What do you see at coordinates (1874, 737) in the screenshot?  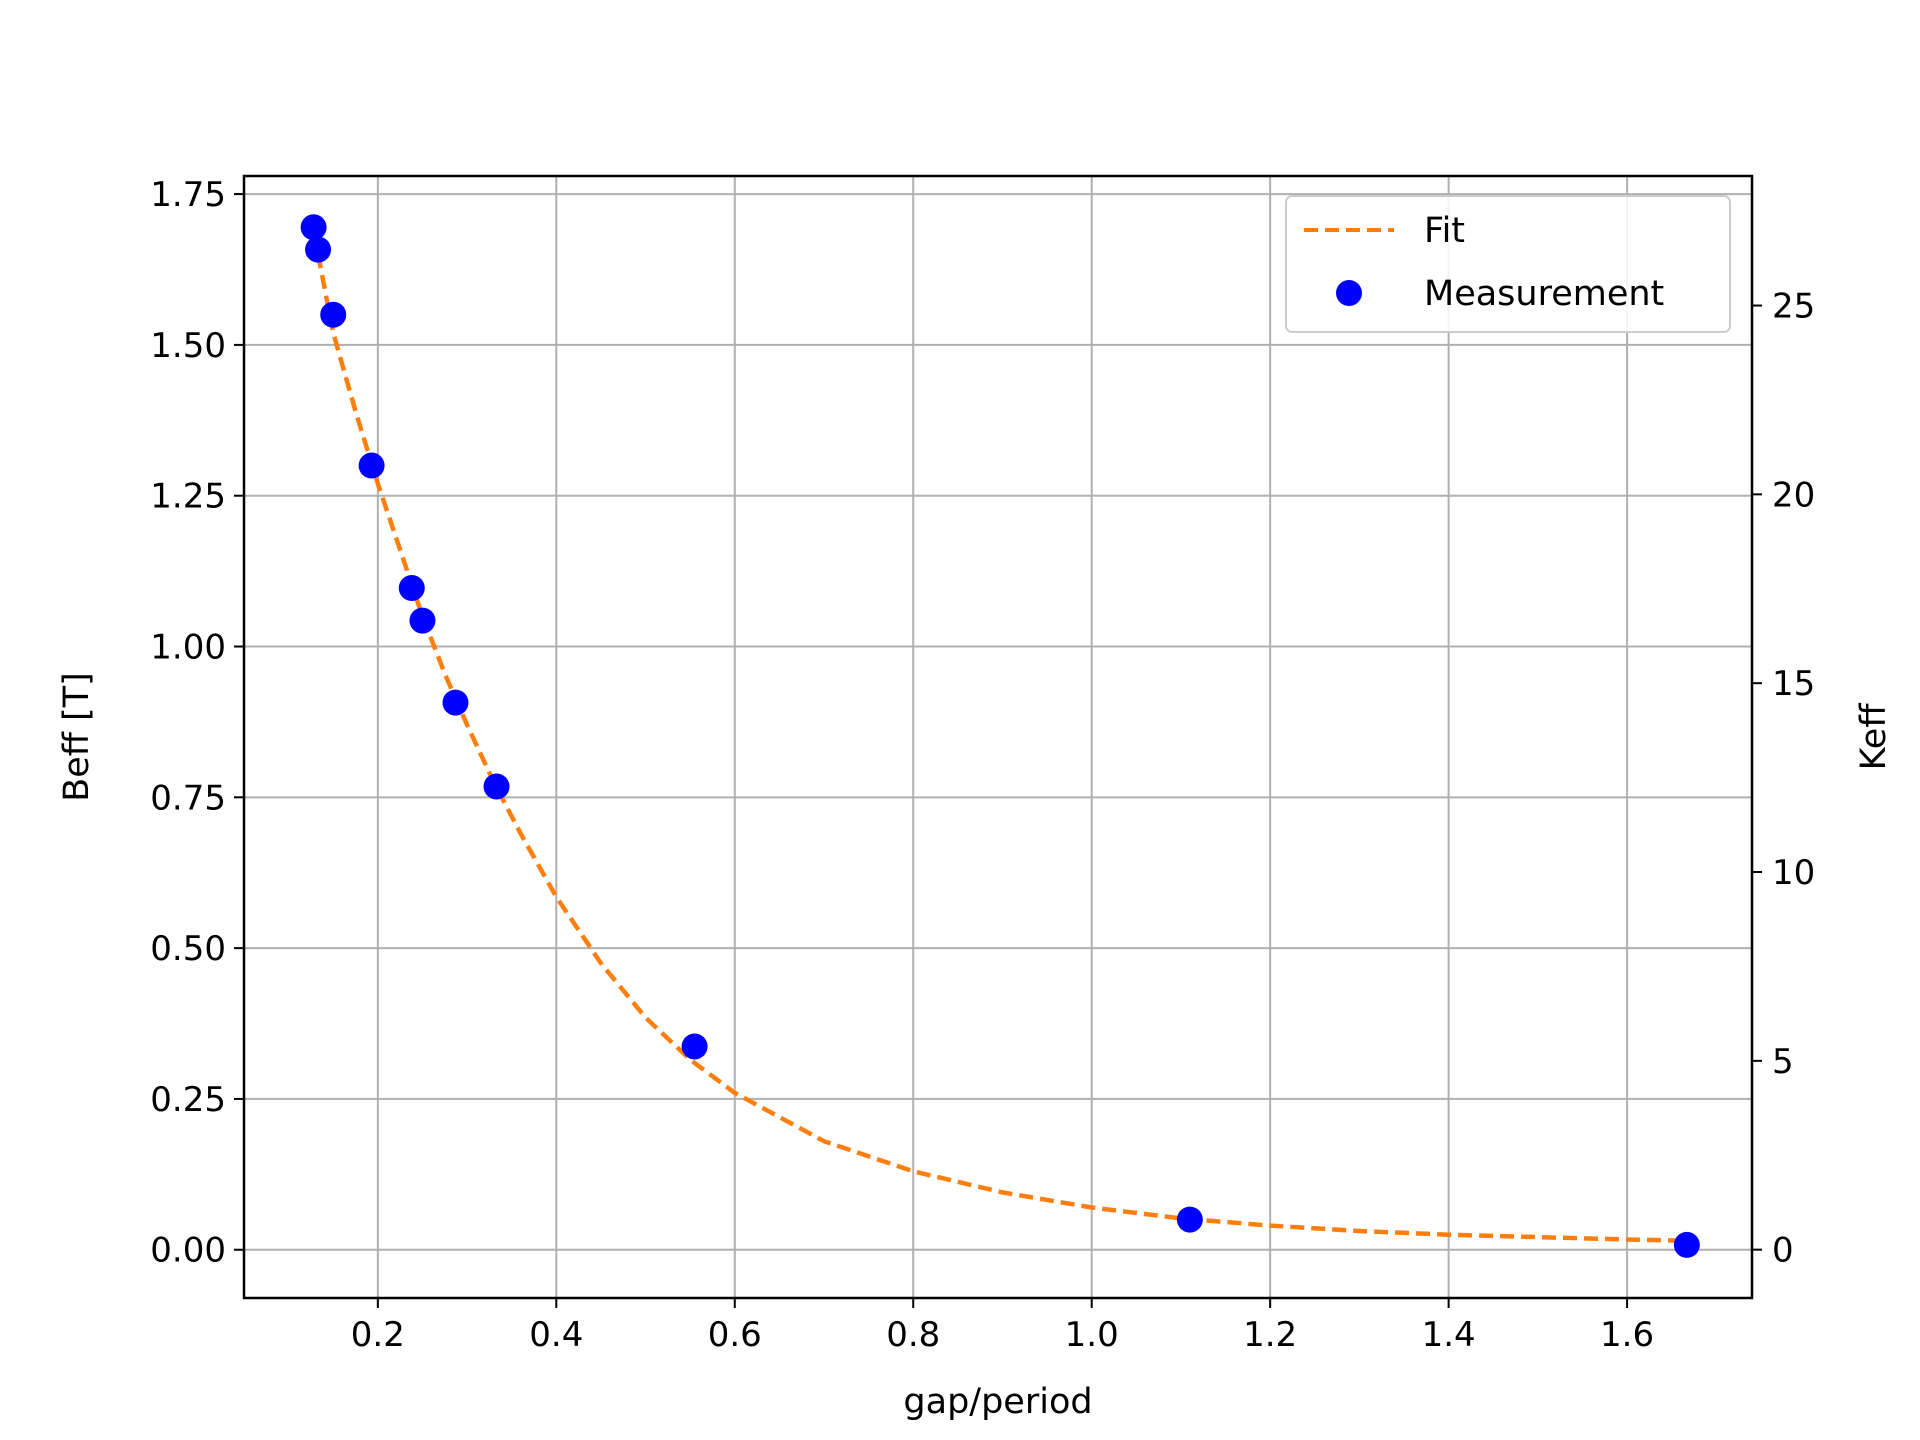 I see `y2-axis-label: Keff` at bounding box center [1874, 737].